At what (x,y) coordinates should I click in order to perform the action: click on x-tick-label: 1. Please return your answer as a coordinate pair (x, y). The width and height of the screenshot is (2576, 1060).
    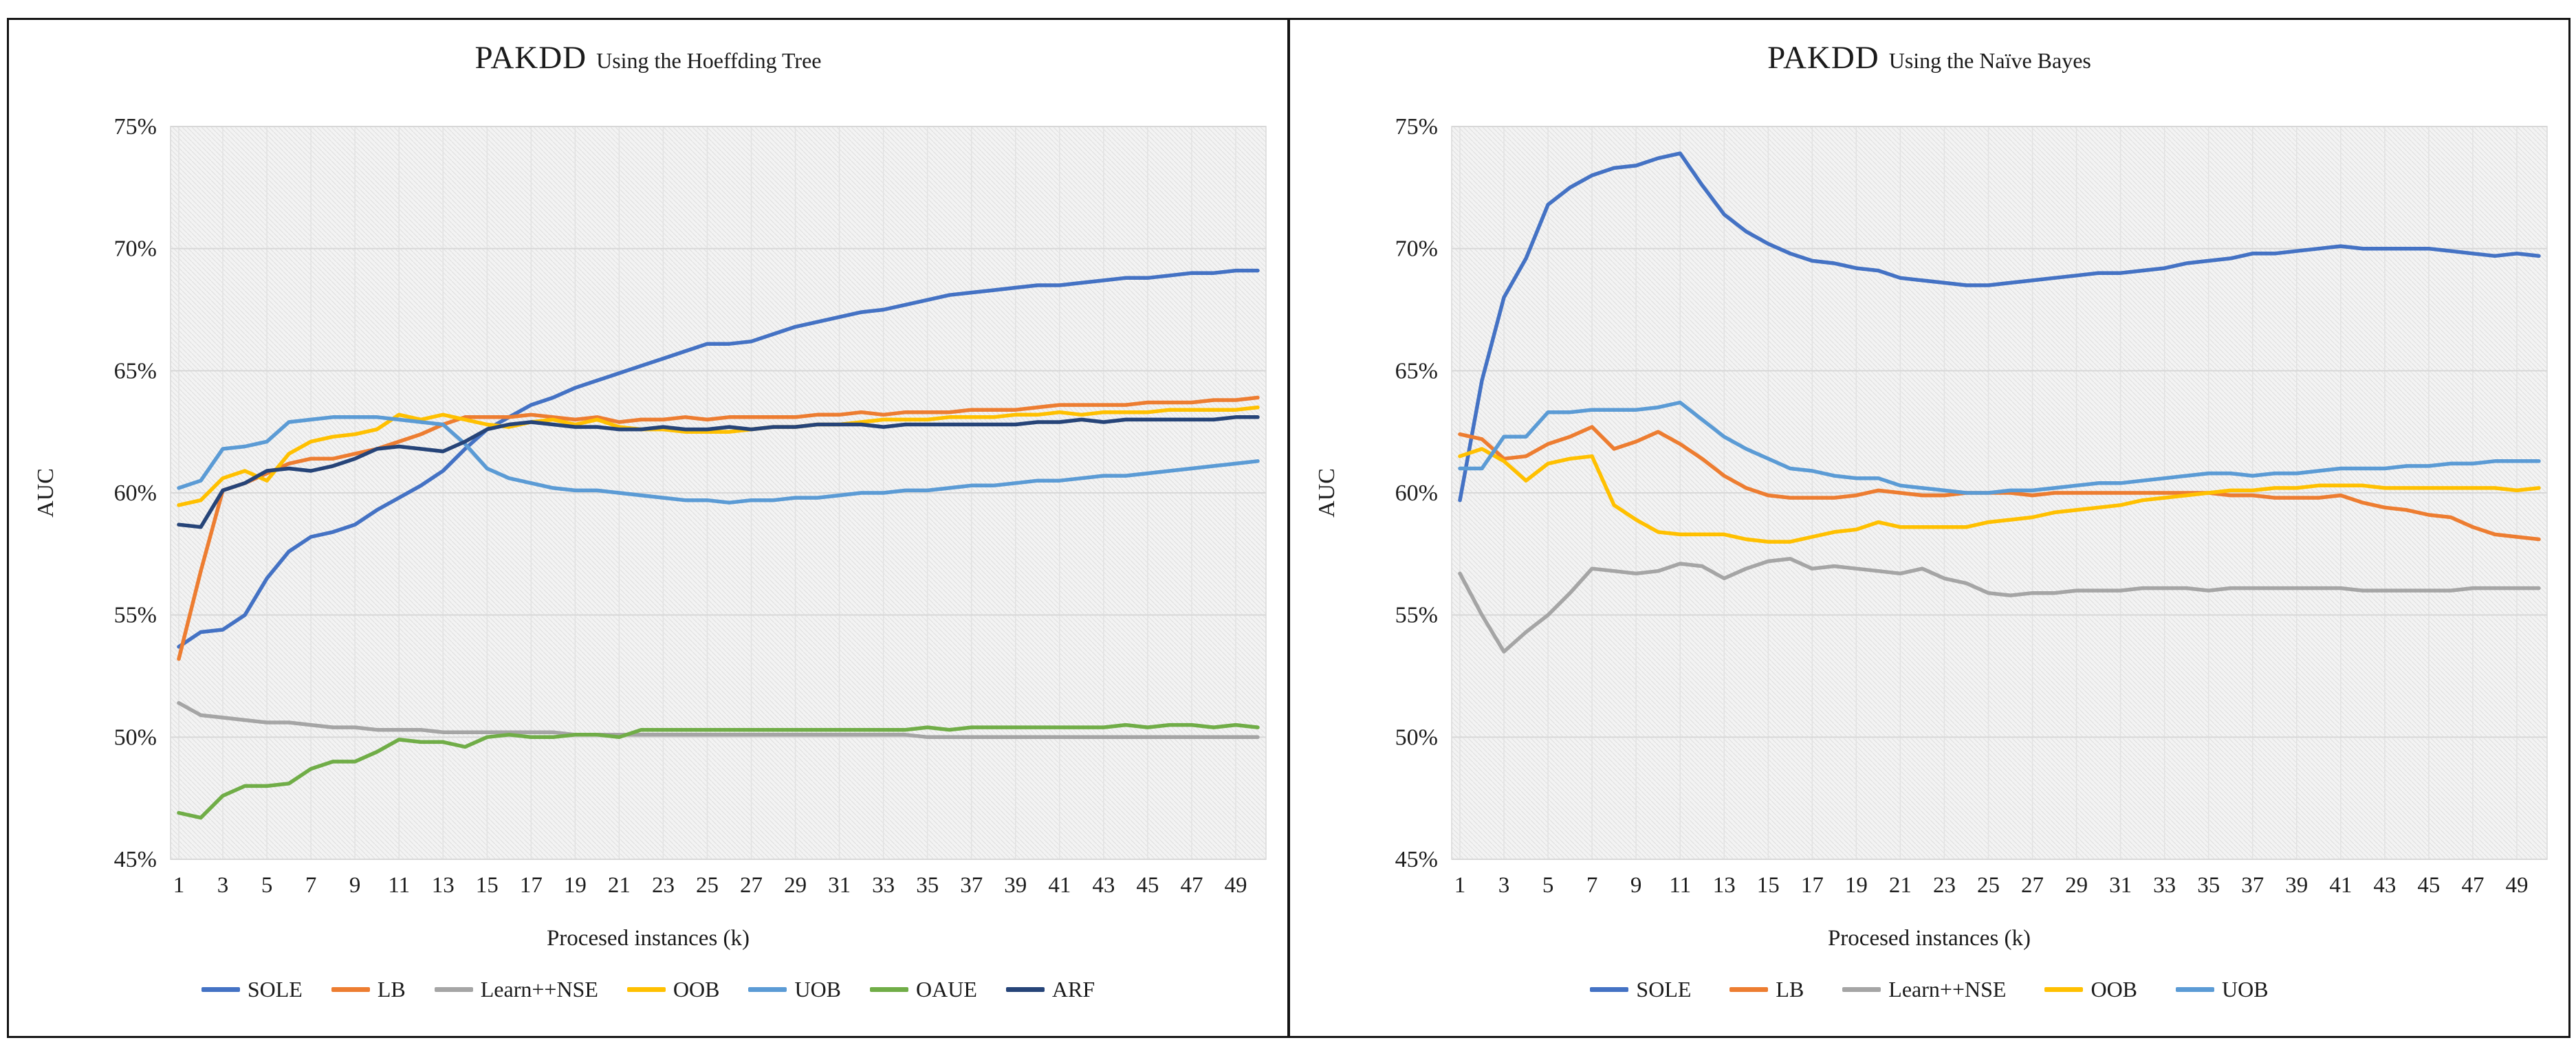
    Looking at the image, I should click on (179, 885).